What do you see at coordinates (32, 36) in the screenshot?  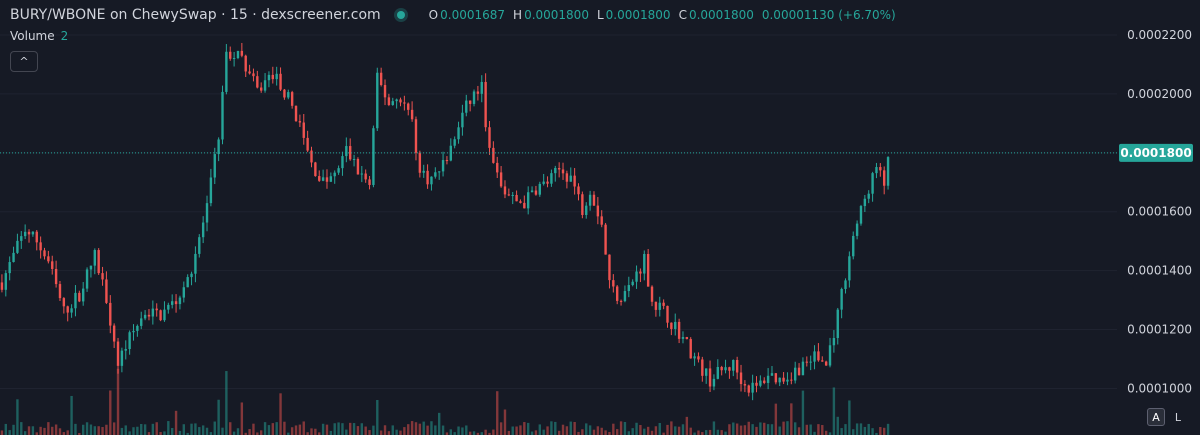 I see `volume-label: Volume` at bounding box center [32, 36].